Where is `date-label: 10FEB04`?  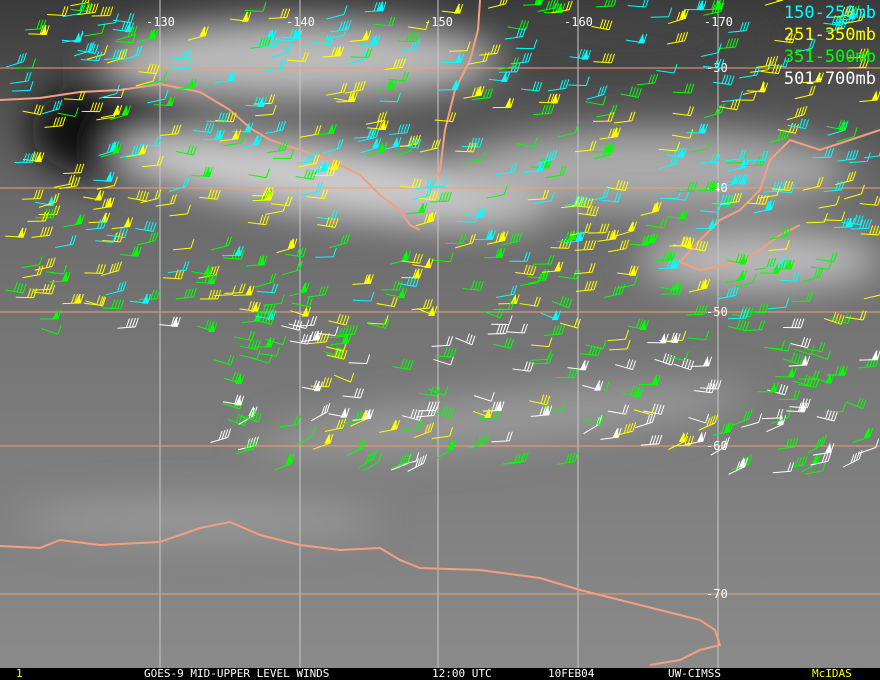 date-label: 10FEB04 is located at coordinates (571, 673).